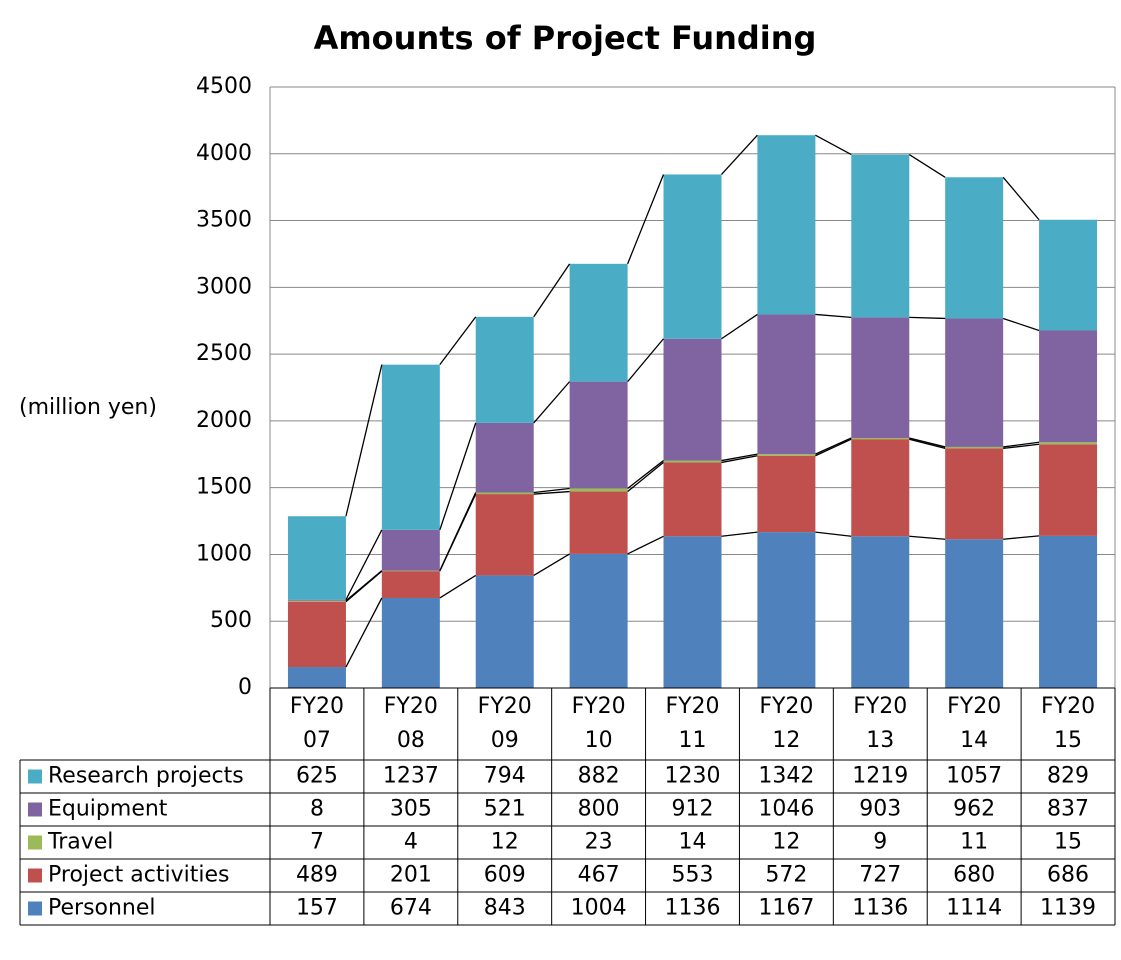  Describe the element at coordinates (880, 875) in the screenshot. I see `table-value: 727` at that location.